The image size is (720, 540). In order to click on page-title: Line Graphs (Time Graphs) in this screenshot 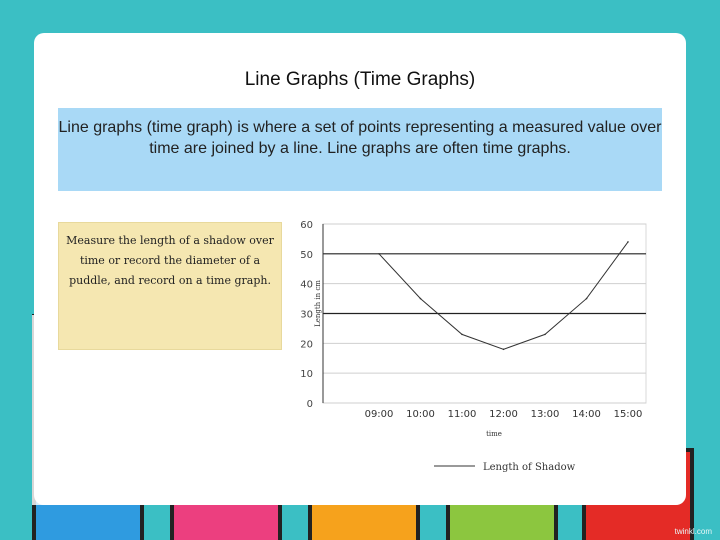, I will do `click(360, 79)`.